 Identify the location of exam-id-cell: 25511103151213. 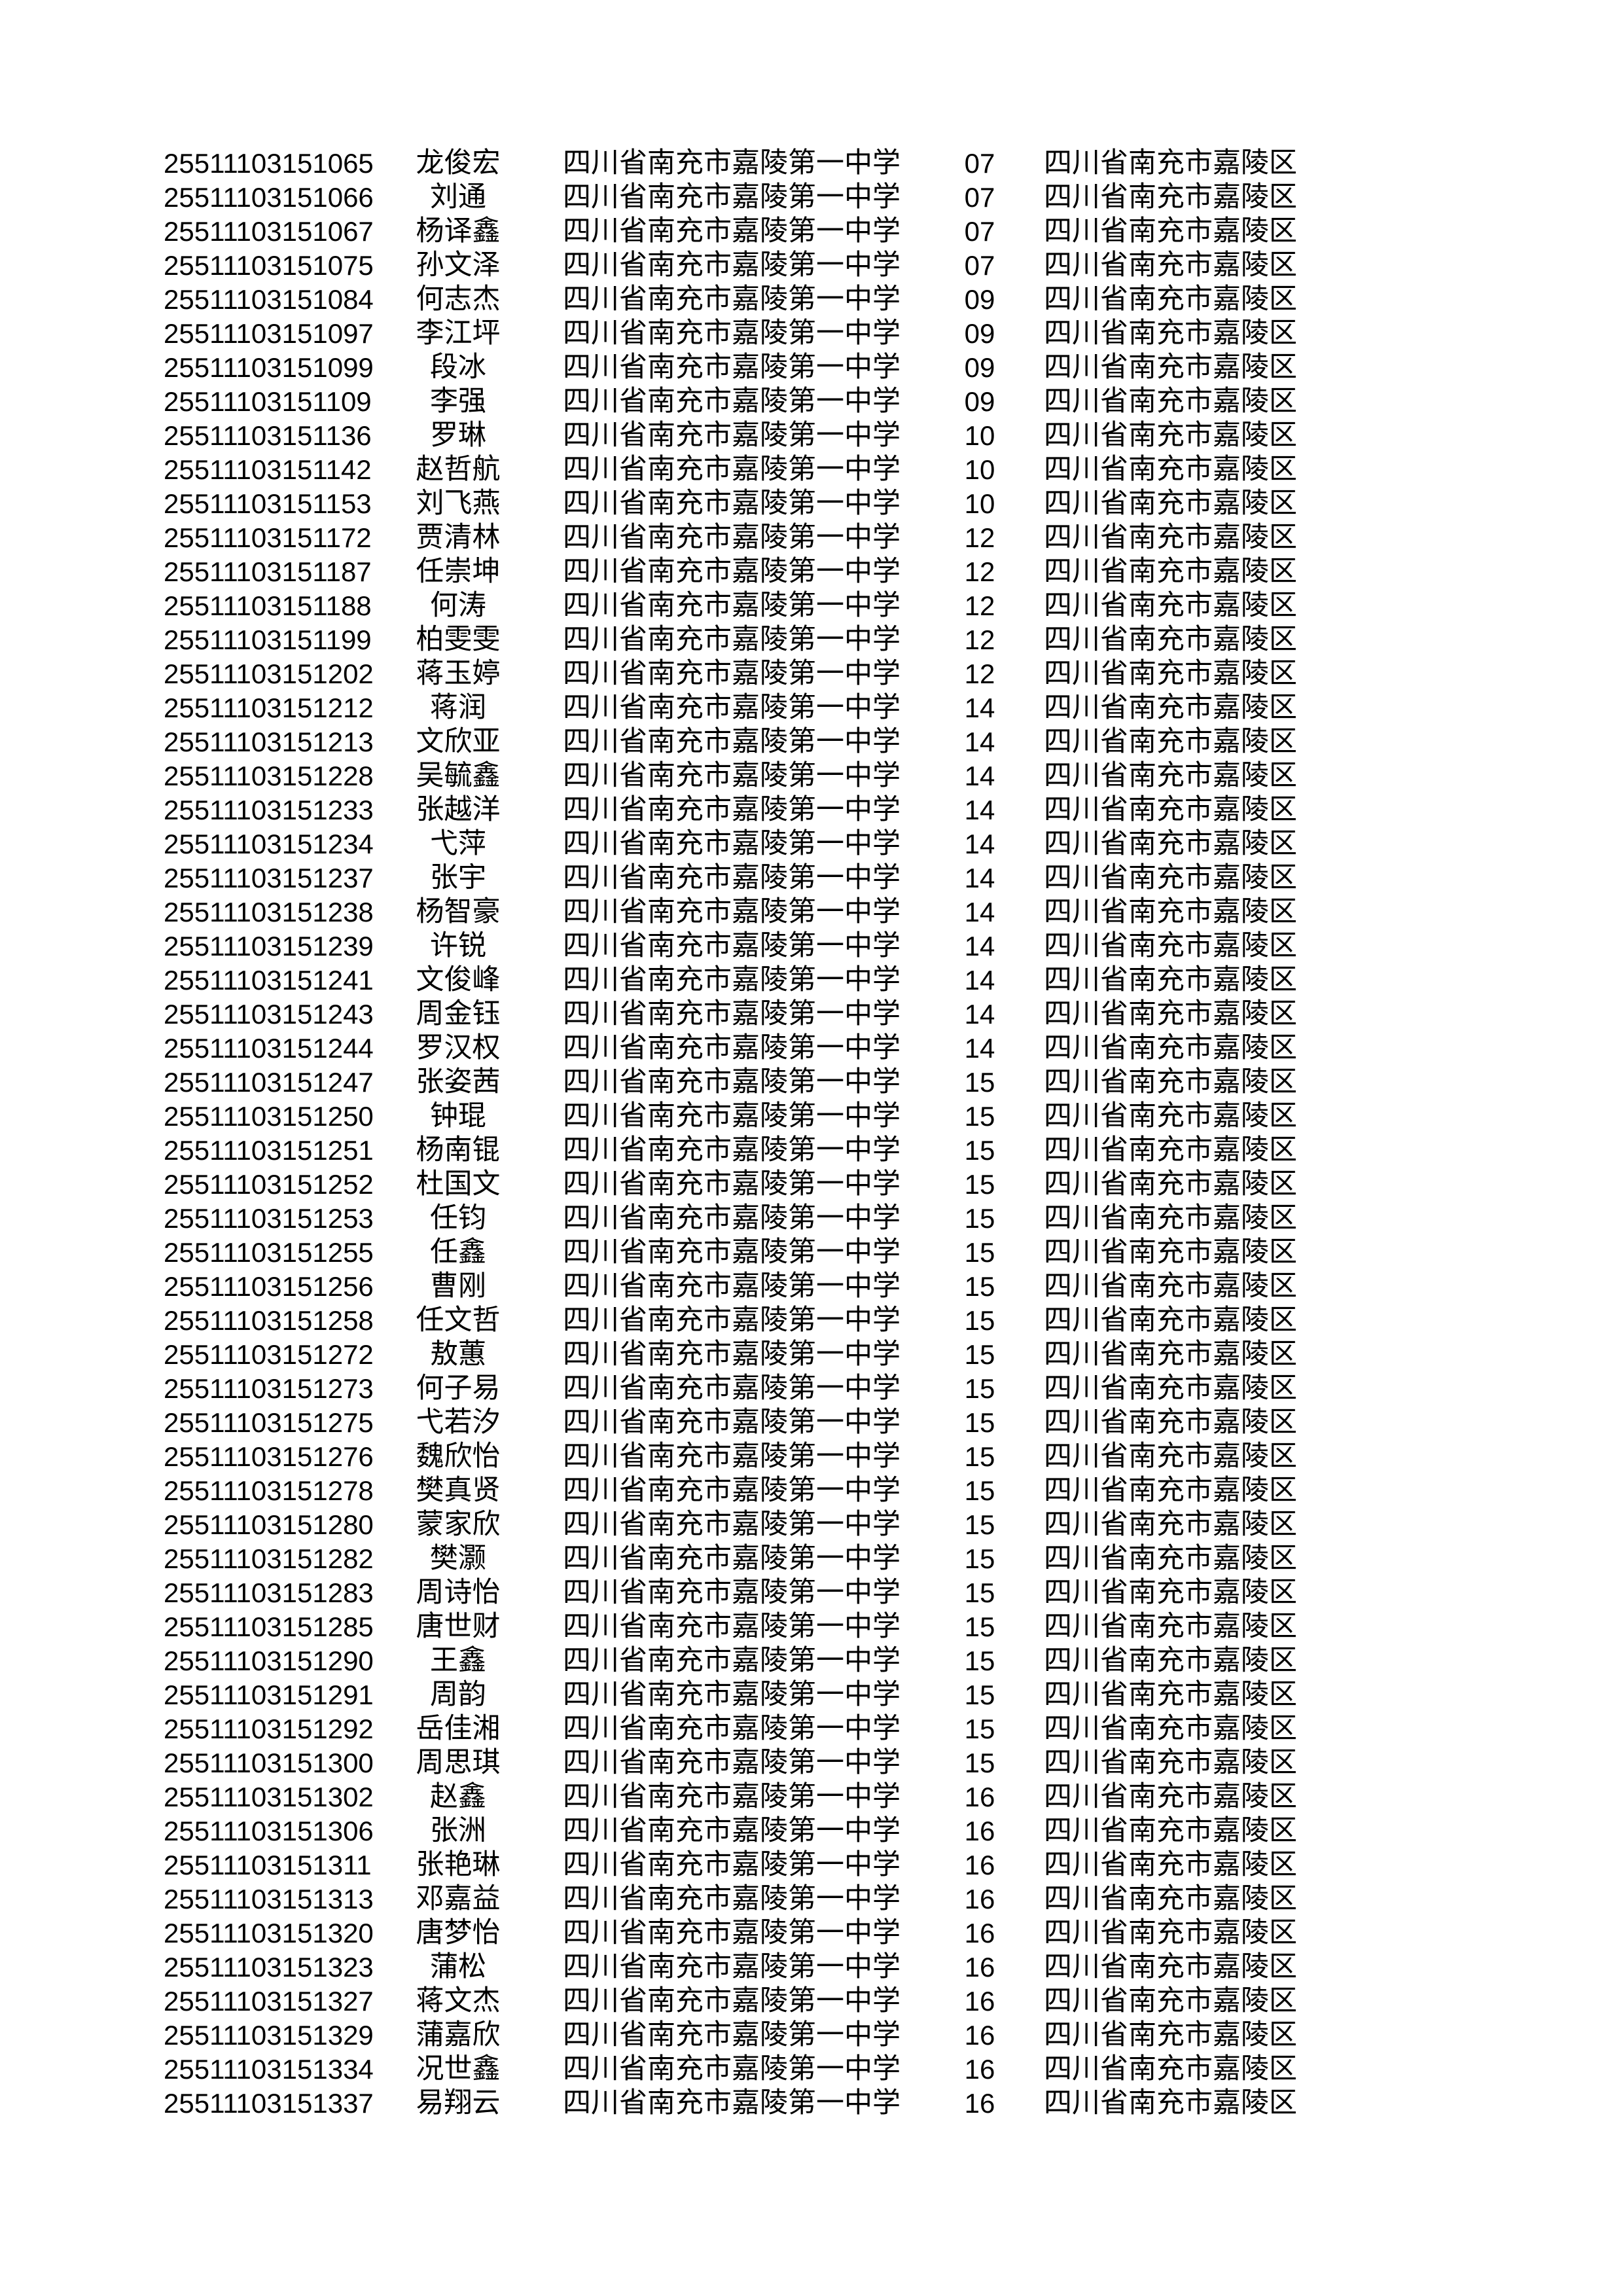
(269, 741).